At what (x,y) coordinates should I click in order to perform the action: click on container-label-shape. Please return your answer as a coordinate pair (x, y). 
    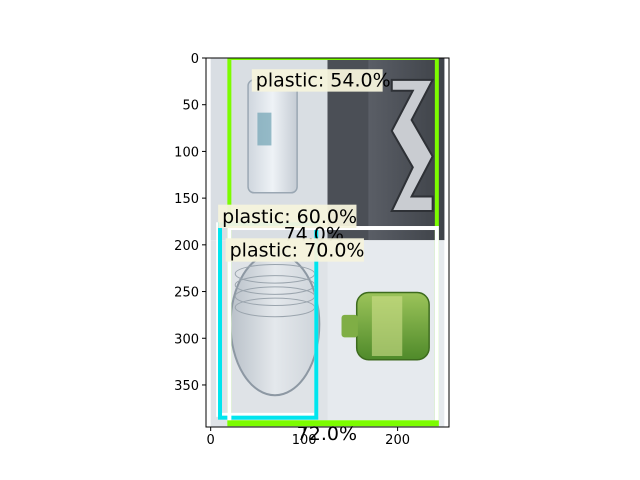
    Looking at the image, I should click on (264, 129).